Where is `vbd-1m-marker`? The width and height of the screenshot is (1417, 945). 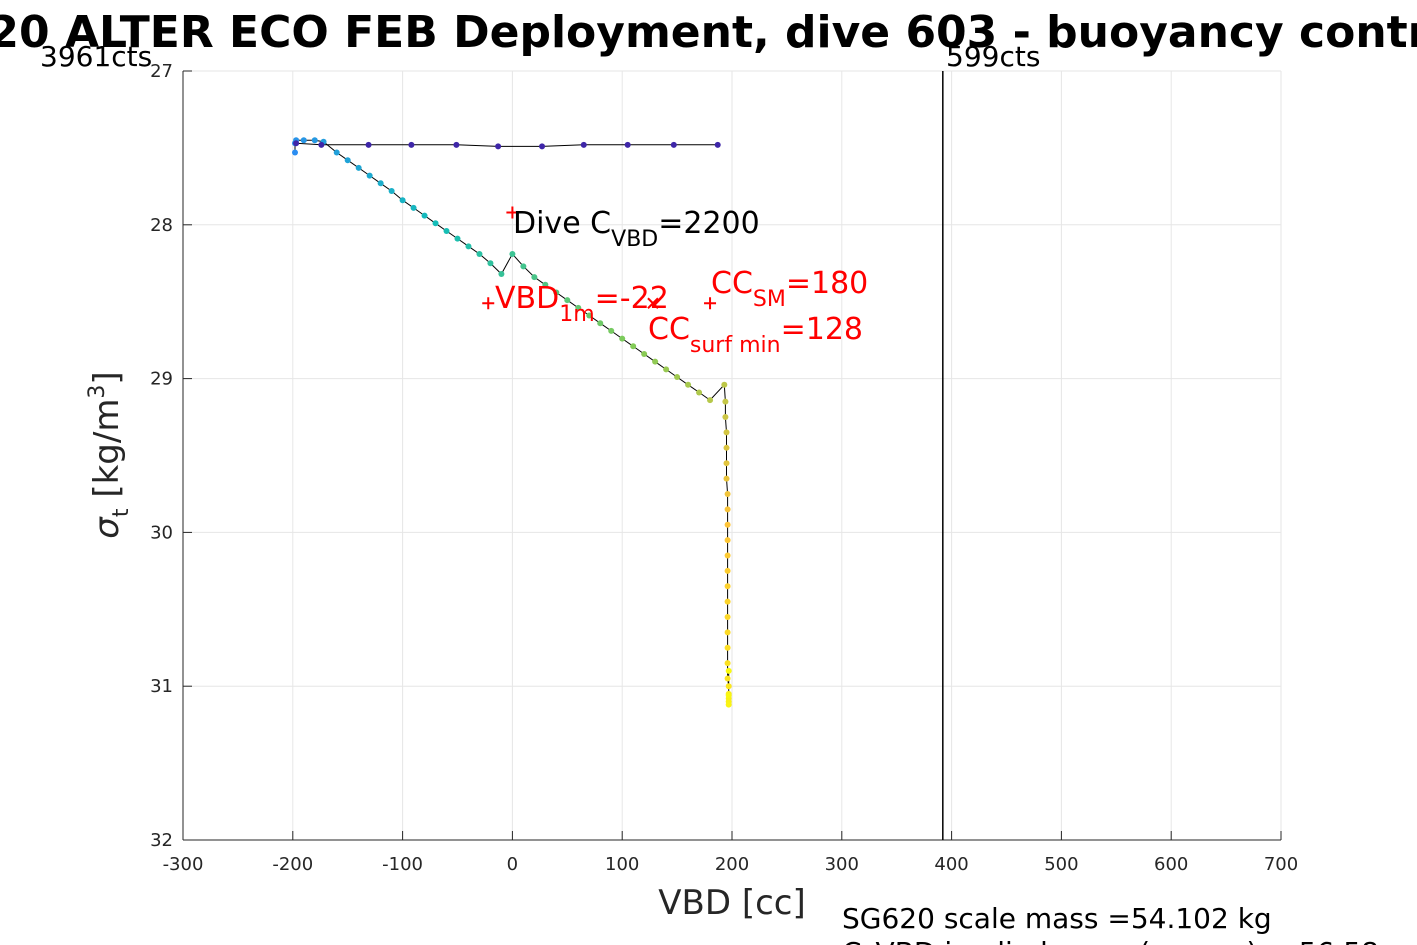 vbd-1m-marker is located at coordinates (488, 303).